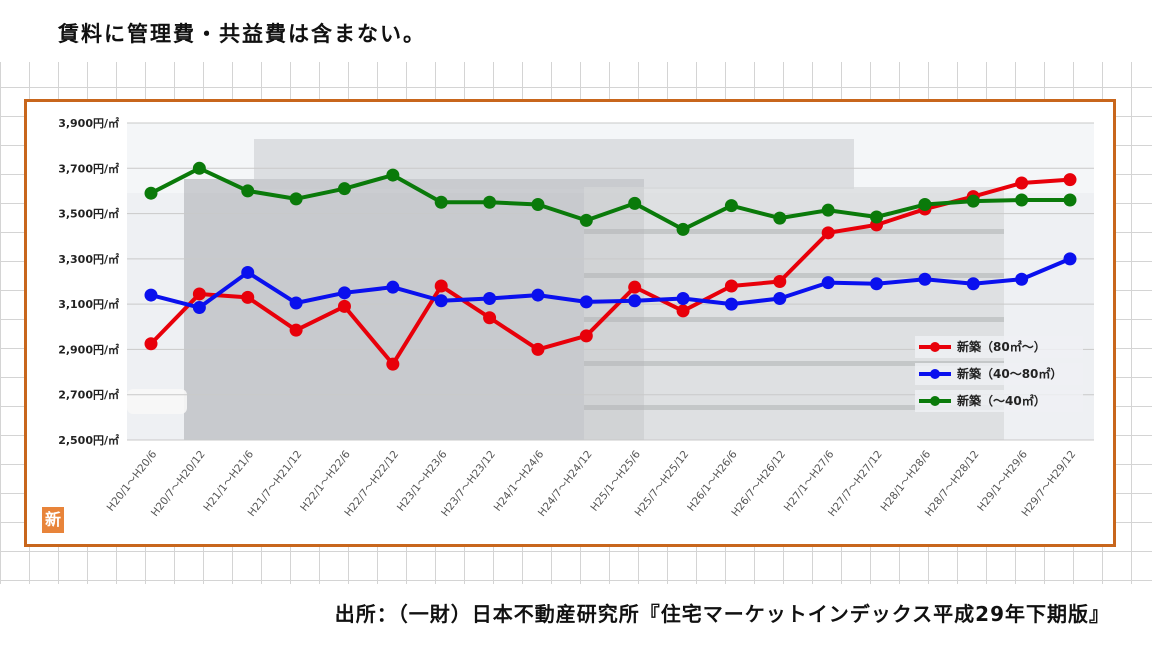 The height and width of the screenshot is (648, 1152). What do you see at coordinates (178, 483) in the screenshot?
I see `x-tick-label: H20/7～H20/12` at bounding box center [178, 483].